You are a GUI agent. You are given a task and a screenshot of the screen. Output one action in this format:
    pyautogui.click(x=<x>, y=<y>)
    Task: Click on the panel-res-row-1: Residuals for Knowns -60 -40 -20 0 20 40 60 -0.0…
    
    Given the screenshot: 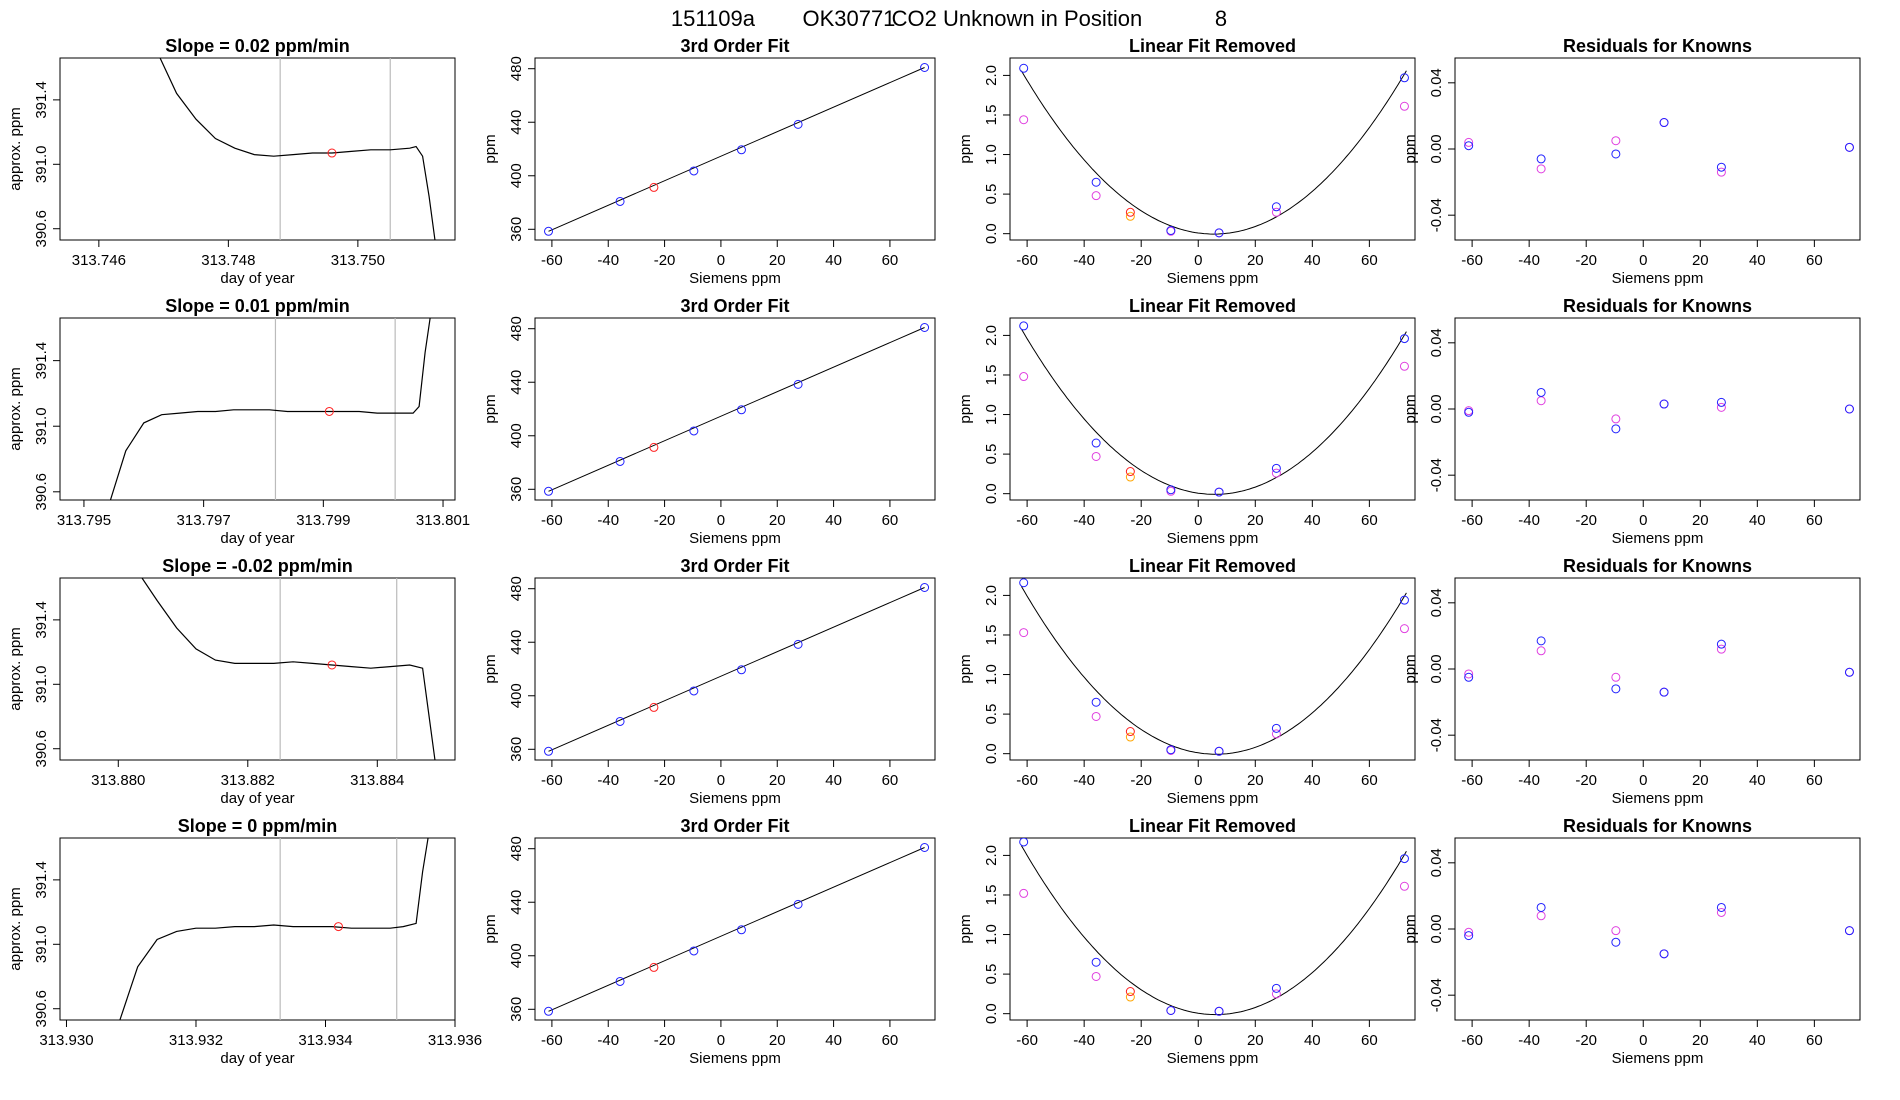 What is the action you would take?
    pyautogui.click(x=1631, y=161)
    